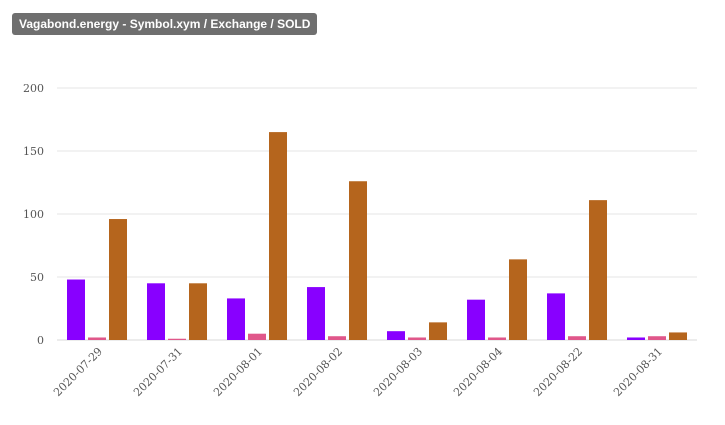  I want to click on y-tick-label: 50, so click(37, 277).